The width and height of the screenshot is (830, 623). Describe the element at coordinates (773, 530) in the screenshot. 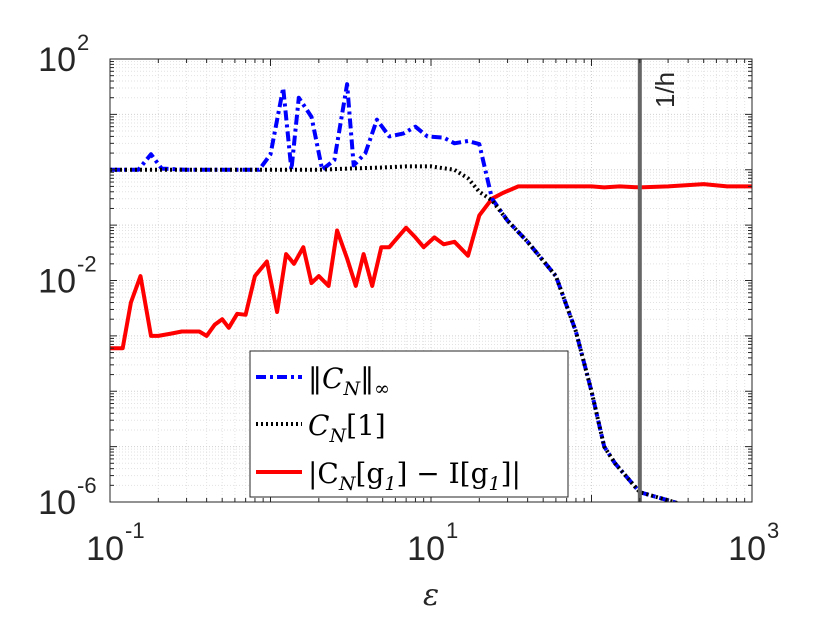

I see `x-tick-label-exponent: 3` at that location.